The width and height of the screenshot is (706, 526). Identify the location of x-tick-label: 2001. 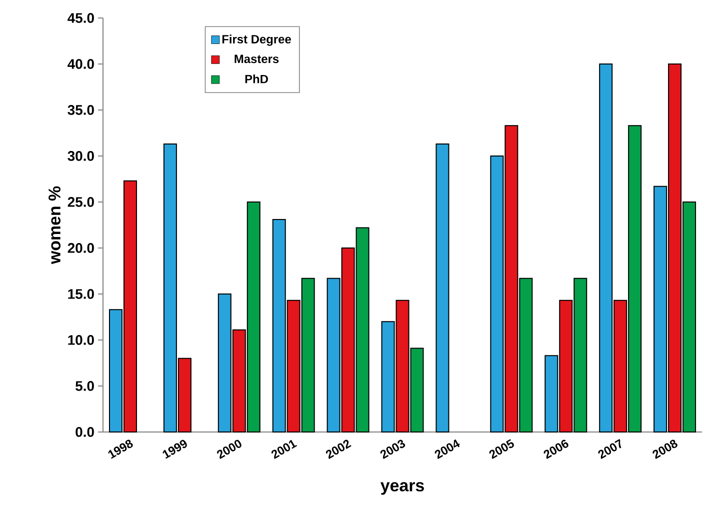
(284, 449).